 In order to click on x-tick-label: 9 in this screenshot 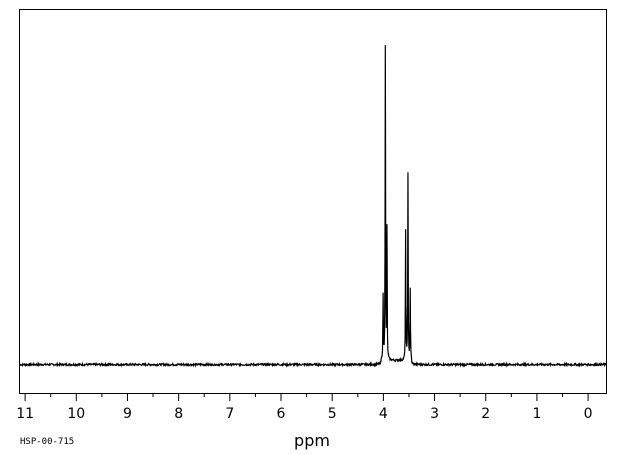, I will do `click(127, 414)`.